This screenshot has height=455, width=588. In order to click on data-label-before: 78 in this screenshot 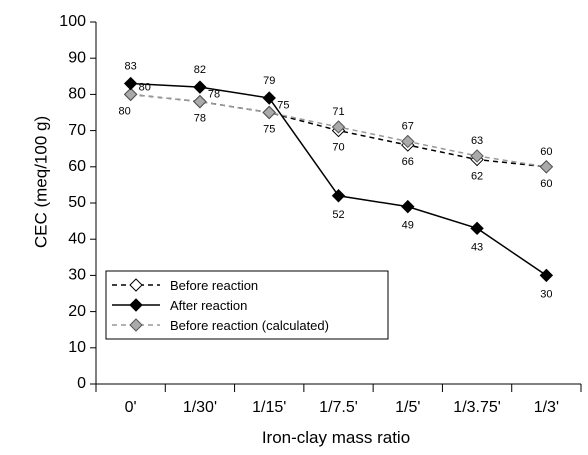, I will do `click(200, 119)`.